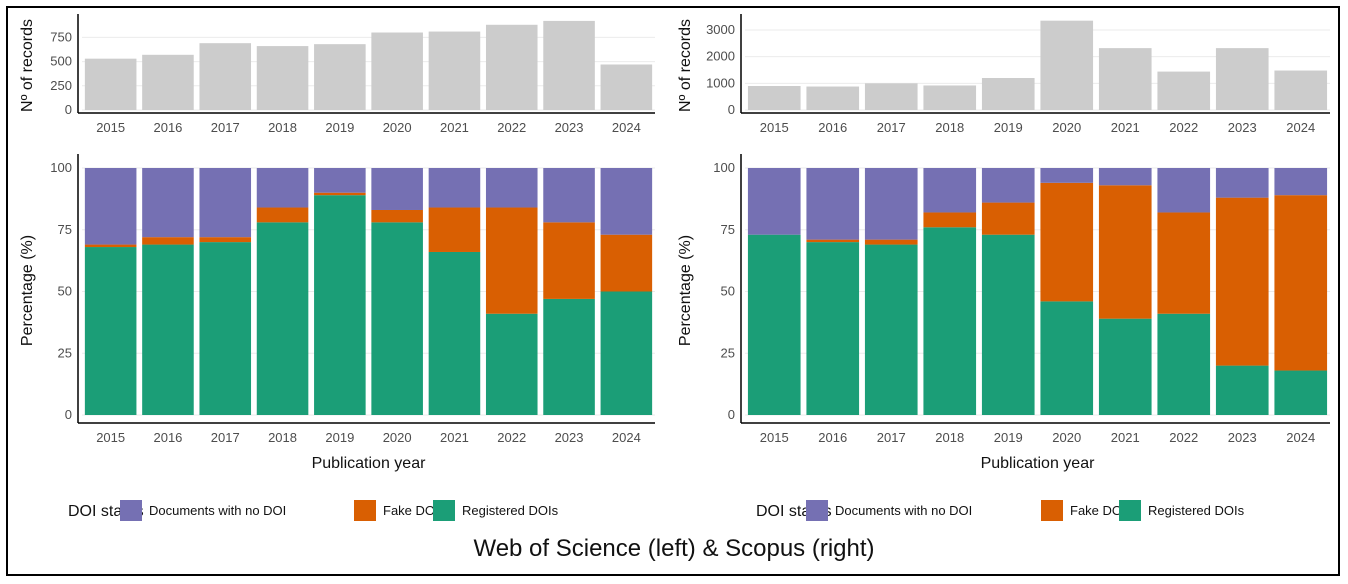 This screenshot has width=1348, height=584. I want to click on y-tick-label: 50, so click(728, 291).